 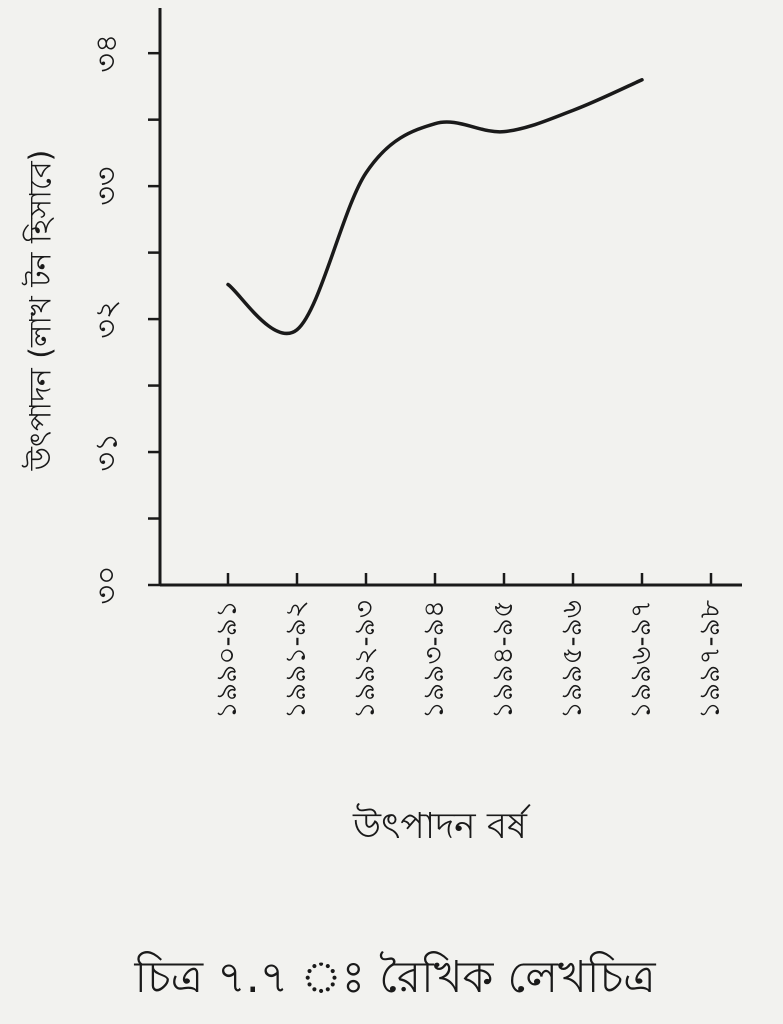 I want to click on y-tick-label: ৩৪, so click(x=107, y=53).